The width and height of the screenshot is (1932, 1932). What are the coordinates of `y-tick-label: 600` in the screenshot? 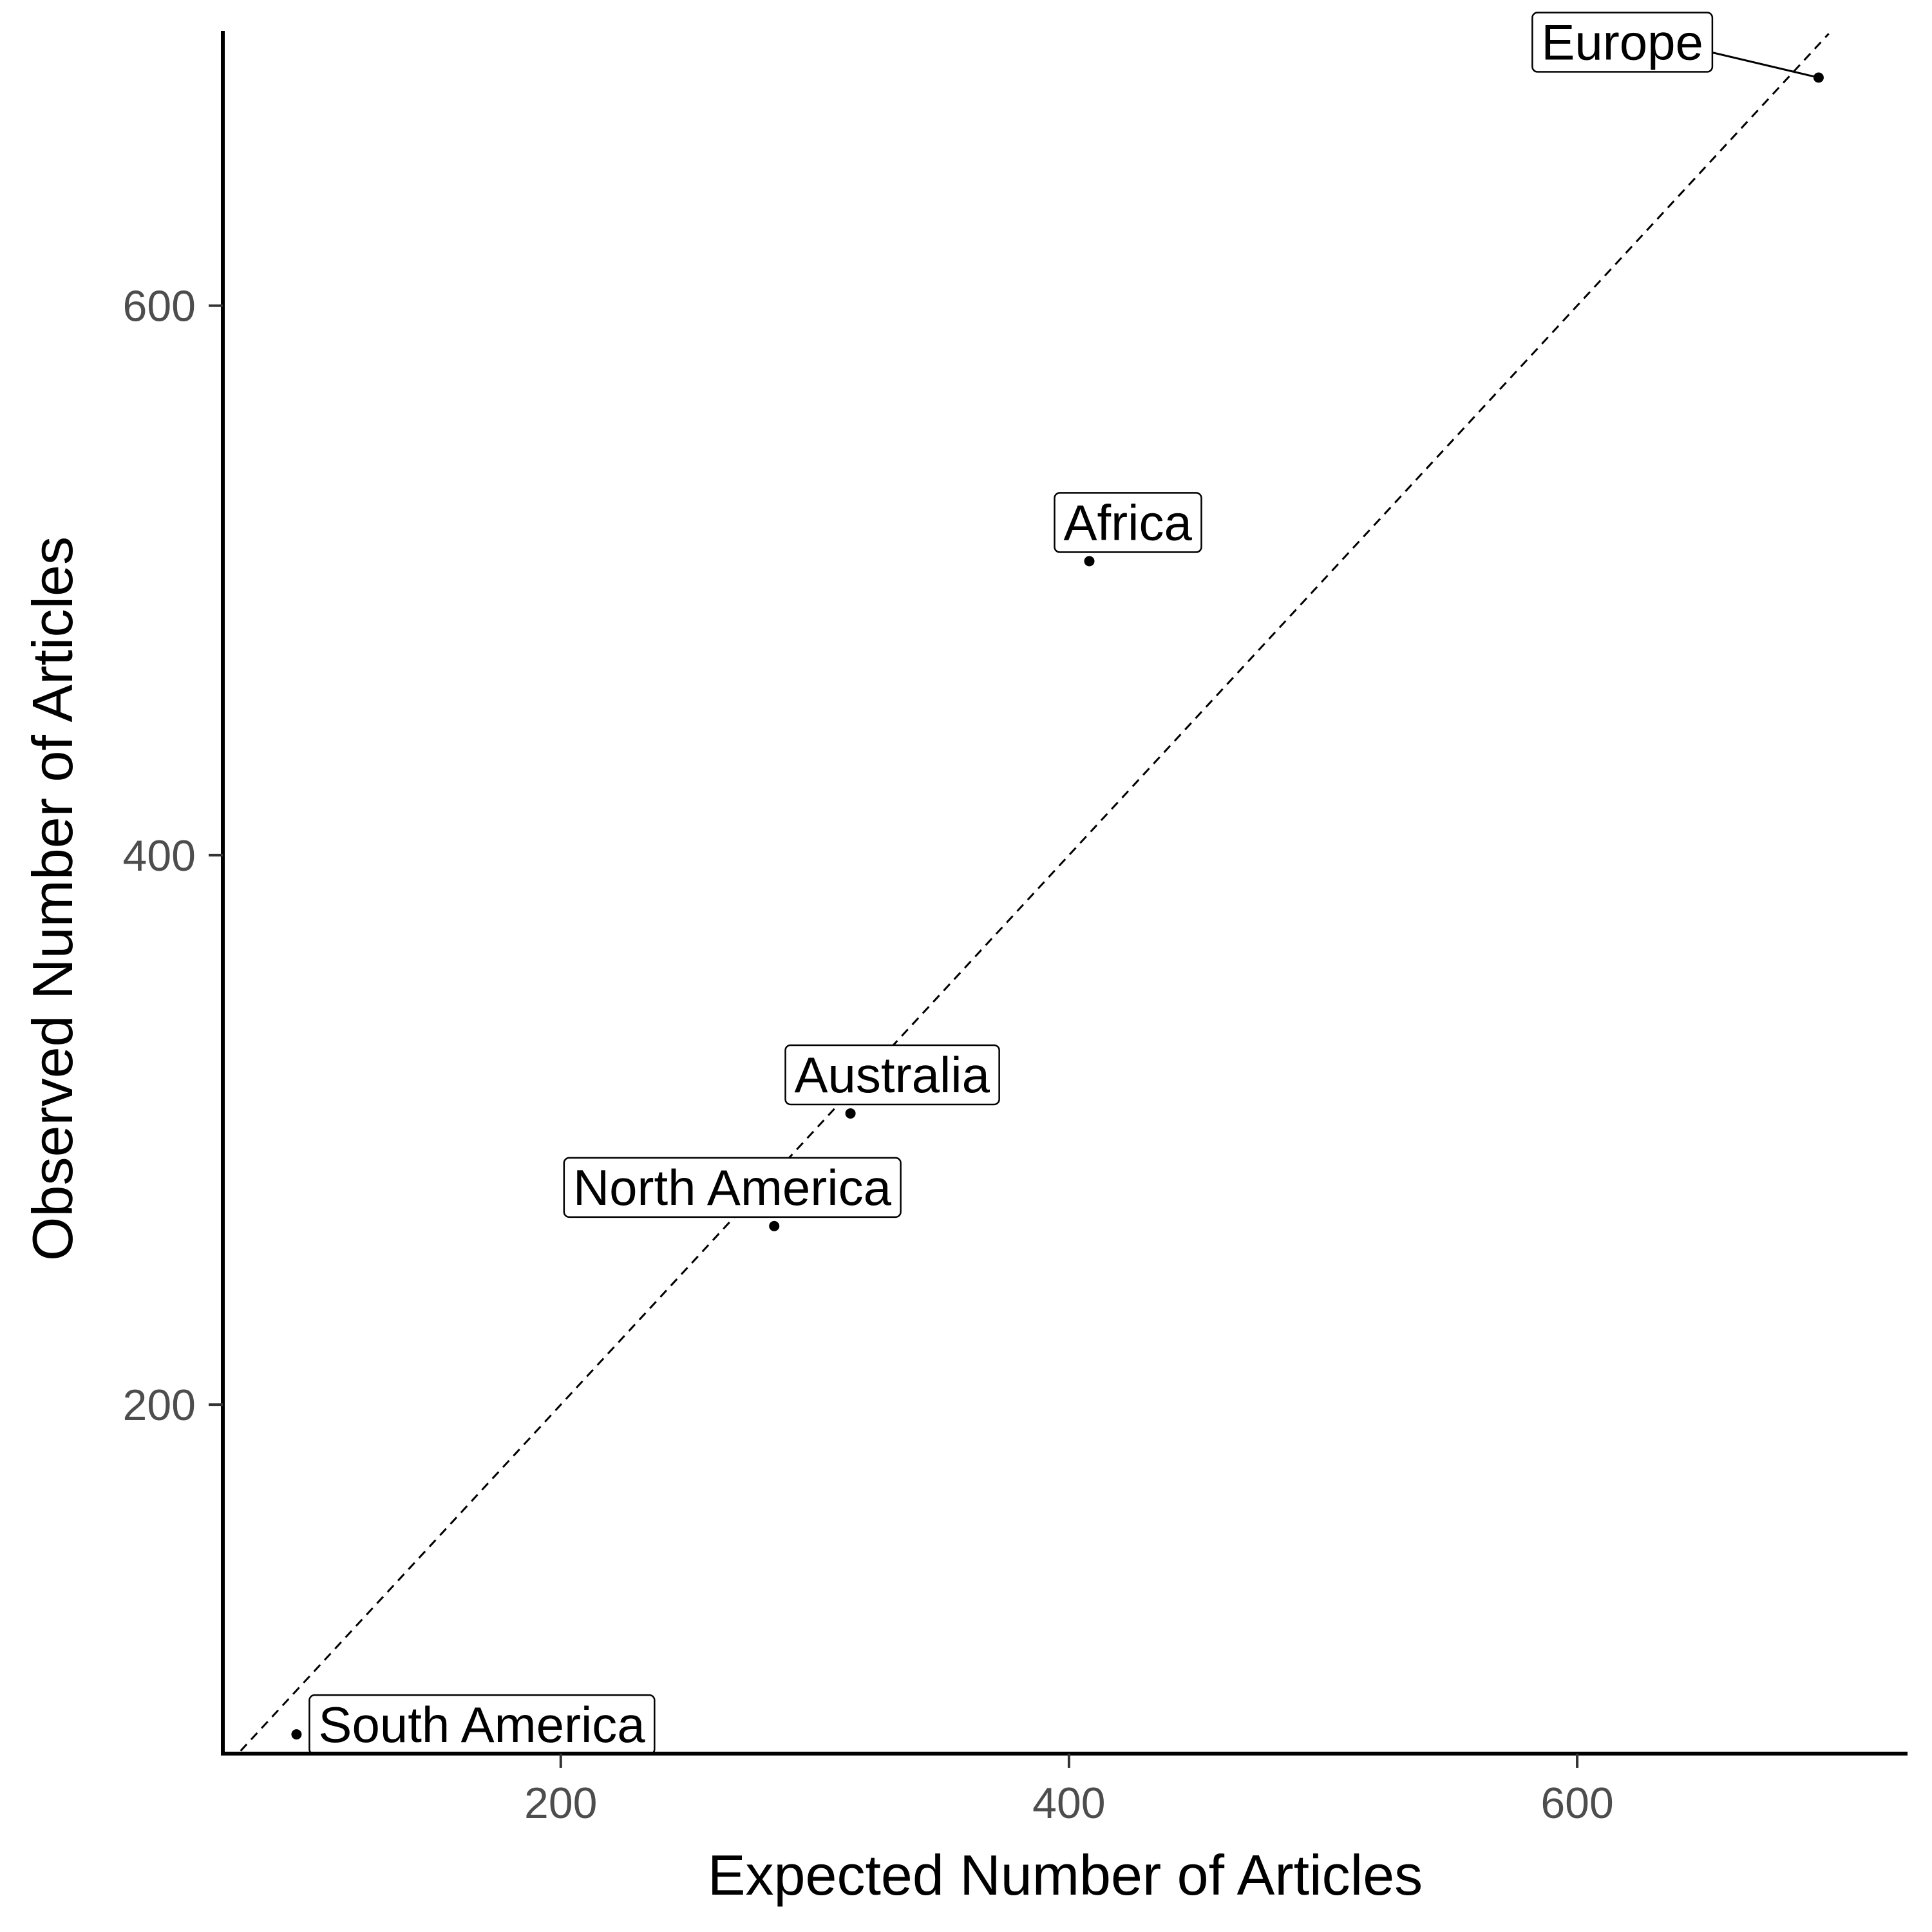 It's located at (159, 306).